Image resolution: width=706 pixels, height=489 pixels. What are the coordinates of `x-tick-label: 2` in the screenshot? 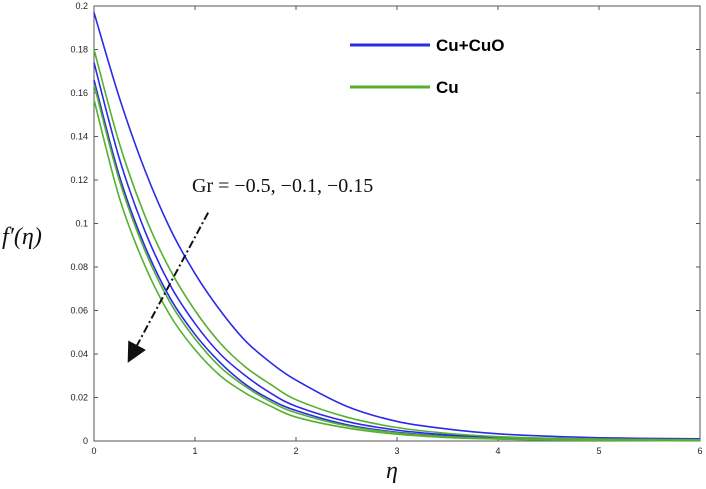 It's located at (295, 451).